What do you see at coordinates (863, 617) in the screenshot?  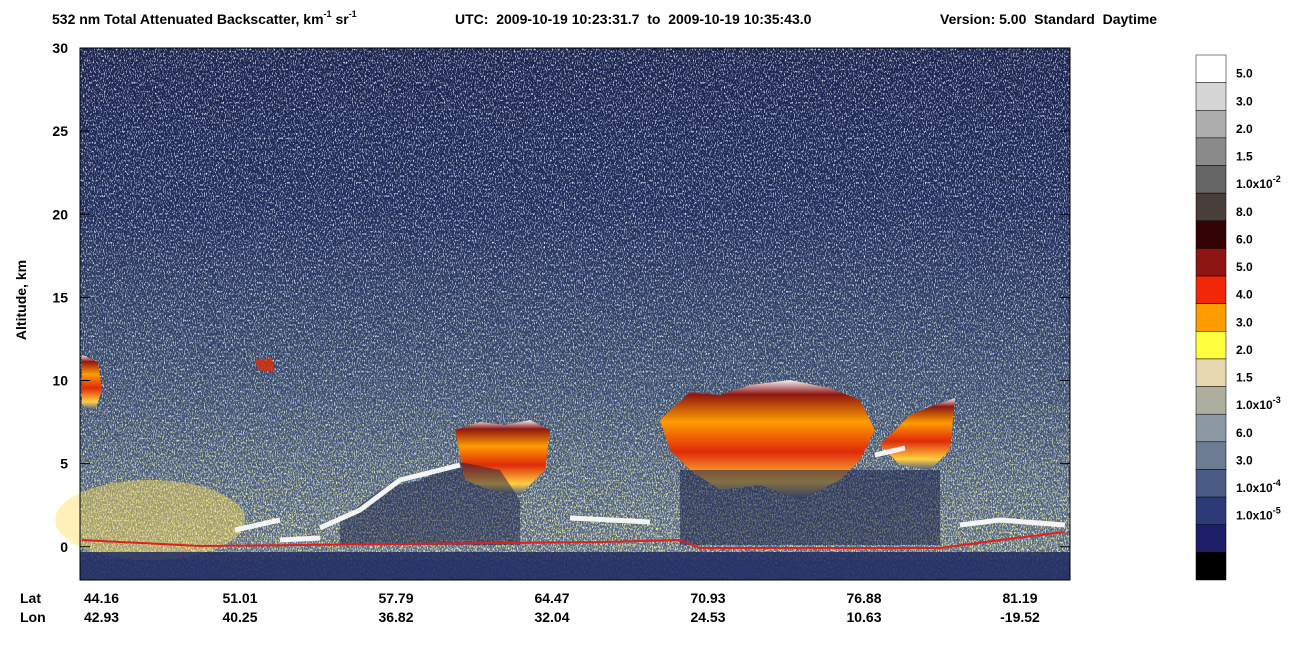 I see `lon-label: 10.63` at bounding box center [863, 617].